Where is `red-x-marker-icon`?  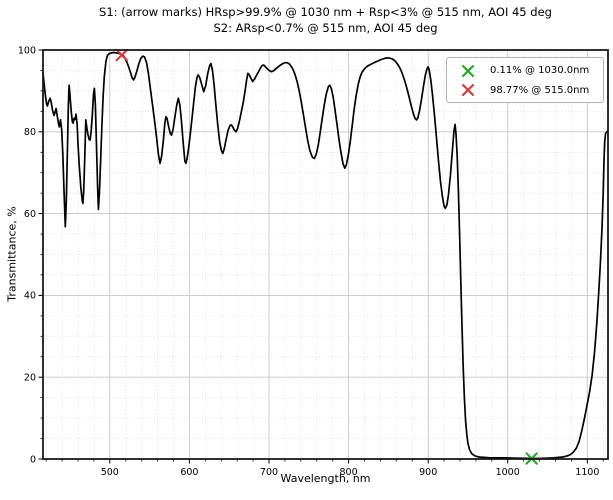 red-x-marker-icon is located at coordinates (468, 90).